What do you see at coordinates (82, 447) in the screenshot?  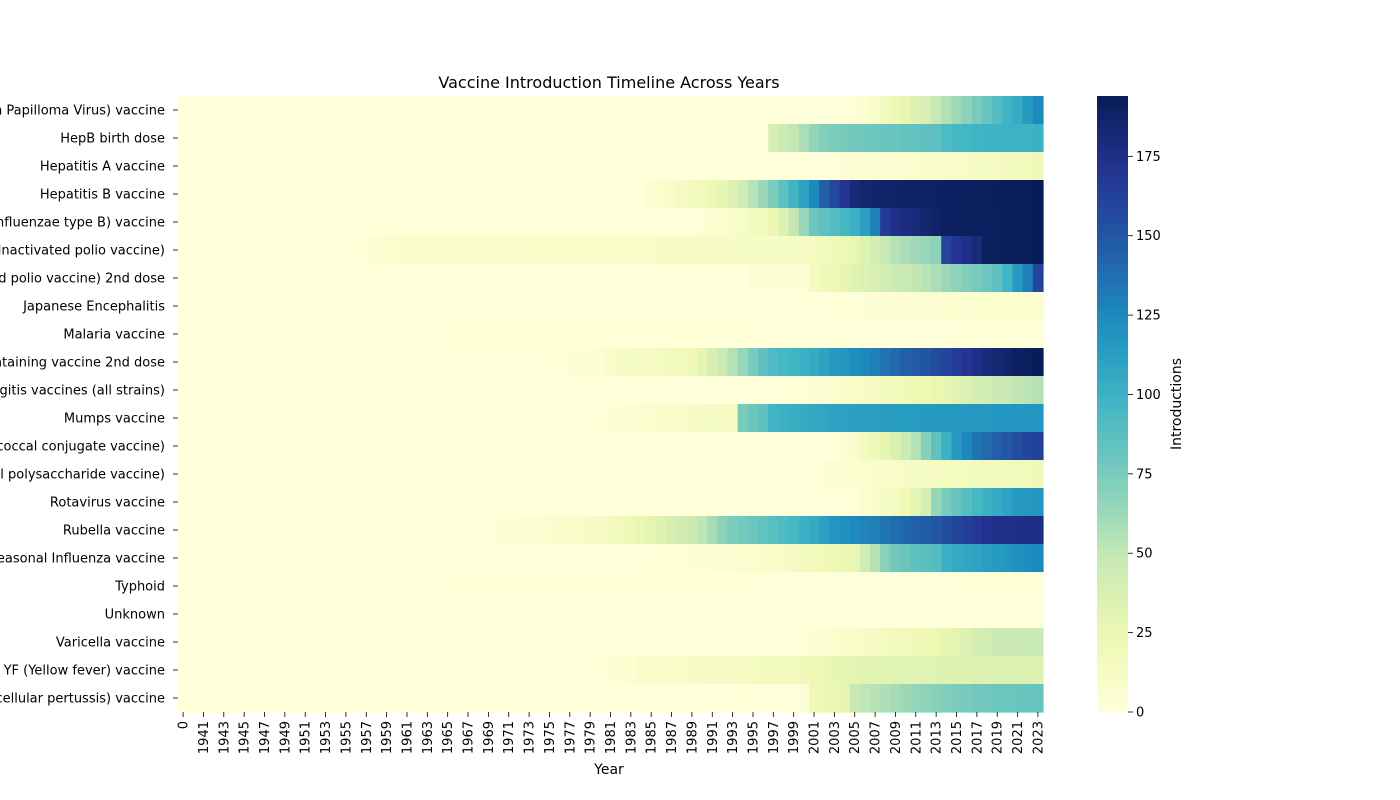 I see `y-tick-label: PCV (Pneumococcal conjugate vaccine)` at bounding box center [82, 447].